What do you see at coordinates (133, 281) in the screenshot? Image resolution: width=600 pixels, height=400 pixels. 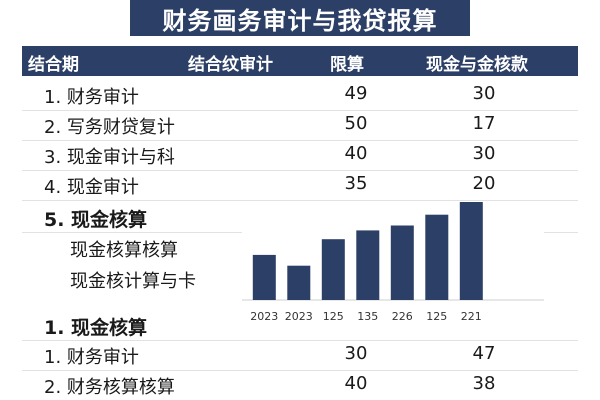 I see `row-label: 现金核计算与卡` at bounding box center [133, 281].